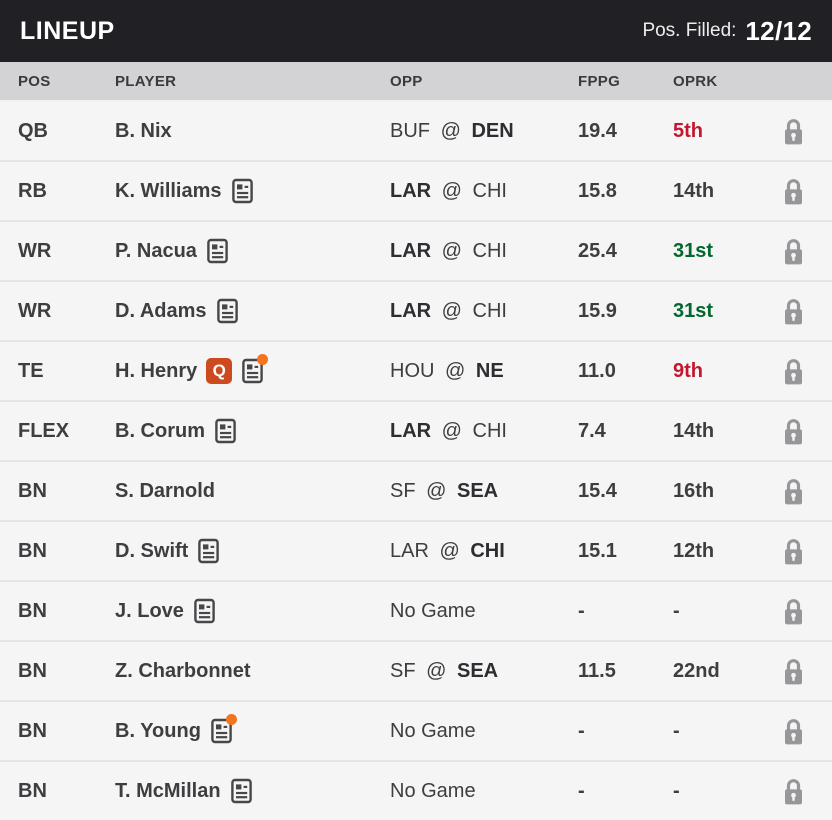  I want to click on column-header-fppg: FPPG, so click(599, 81).